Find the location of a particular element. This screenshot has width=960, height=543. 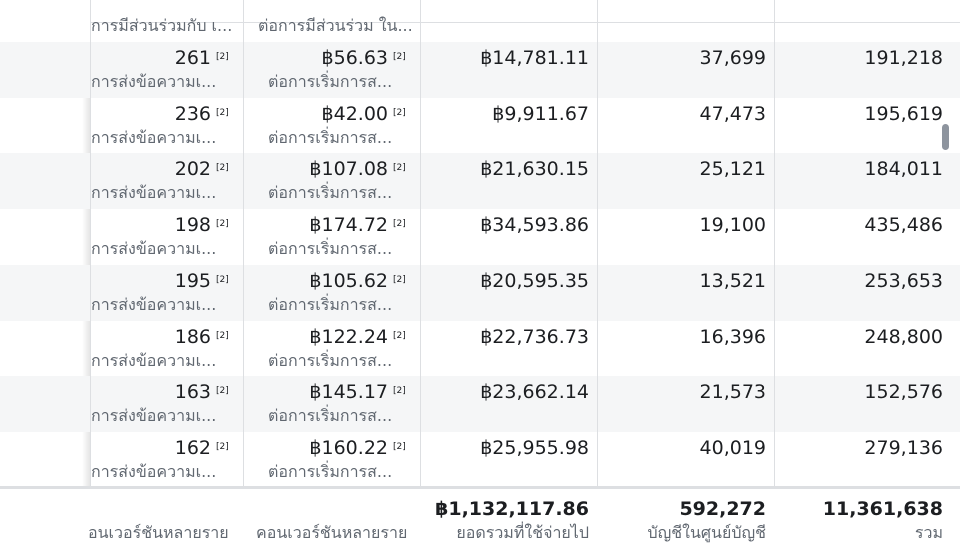

reach-value: 253,653 is located at coordinates (903, 280).